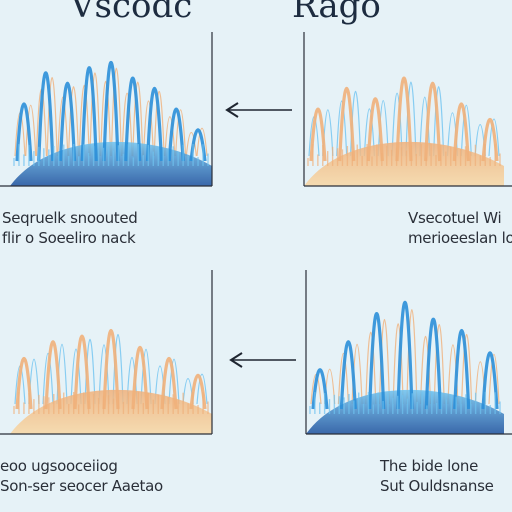  What do you see at coordinates (131, 13) in the screenshot?
I see `left-title: Vscodc` at bounding box center [131, 13].